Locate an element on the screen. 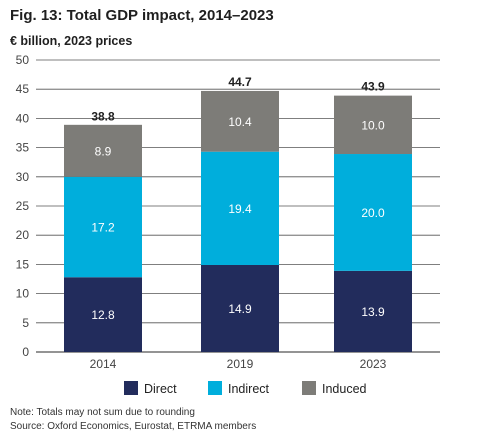 The image size is (500, 440). y-tick-label: 25 is located at coordinates (23, 206).